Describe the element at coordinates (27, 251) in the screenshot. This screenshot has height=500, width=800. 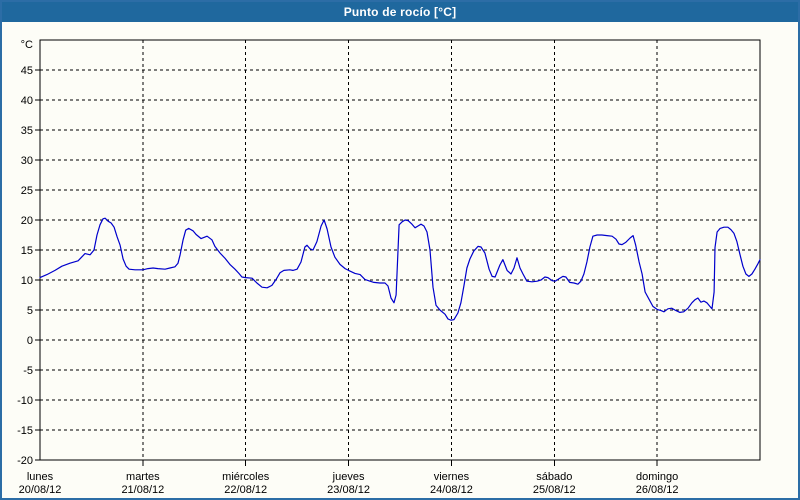
I see `y-tick-label: 15` at that location.